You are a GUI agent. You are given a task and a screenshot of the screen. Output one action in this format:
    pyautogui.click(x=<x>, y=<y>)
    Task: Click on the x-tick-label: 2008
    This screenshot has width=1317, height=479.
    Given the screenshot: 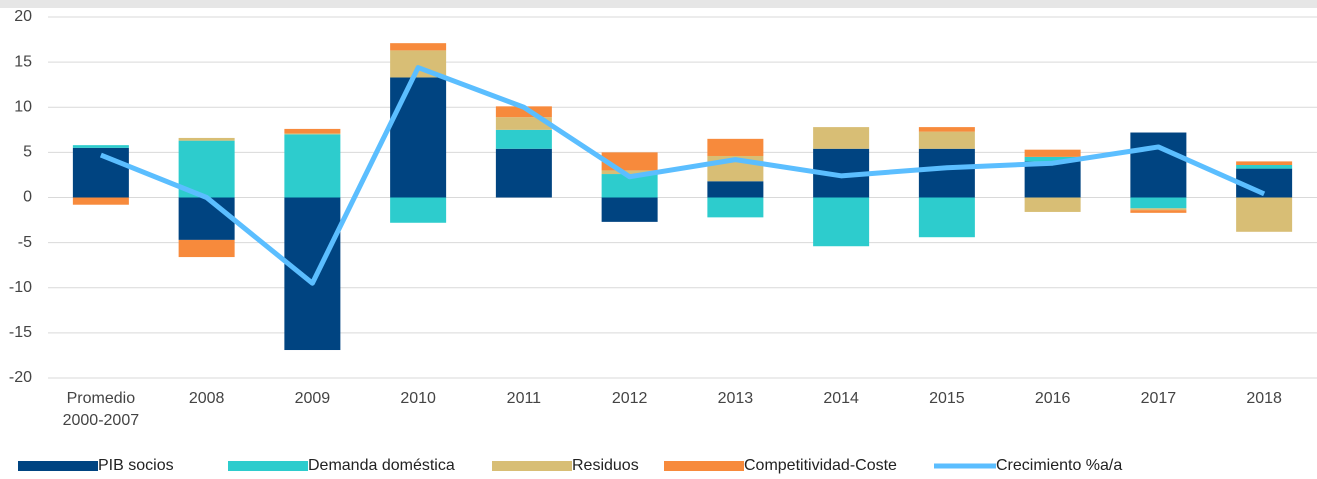 What is the action you would take?
    pyautogui.click(x=207, y=398)
    